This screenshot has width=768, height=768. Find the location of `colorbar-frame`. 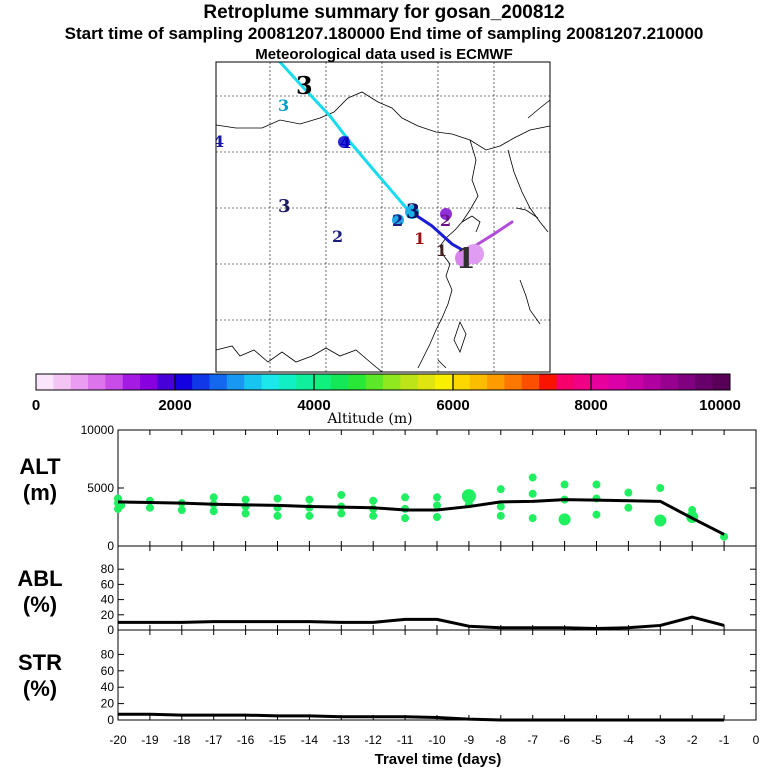

colorbar-frame is located at coordinates (383, 382).